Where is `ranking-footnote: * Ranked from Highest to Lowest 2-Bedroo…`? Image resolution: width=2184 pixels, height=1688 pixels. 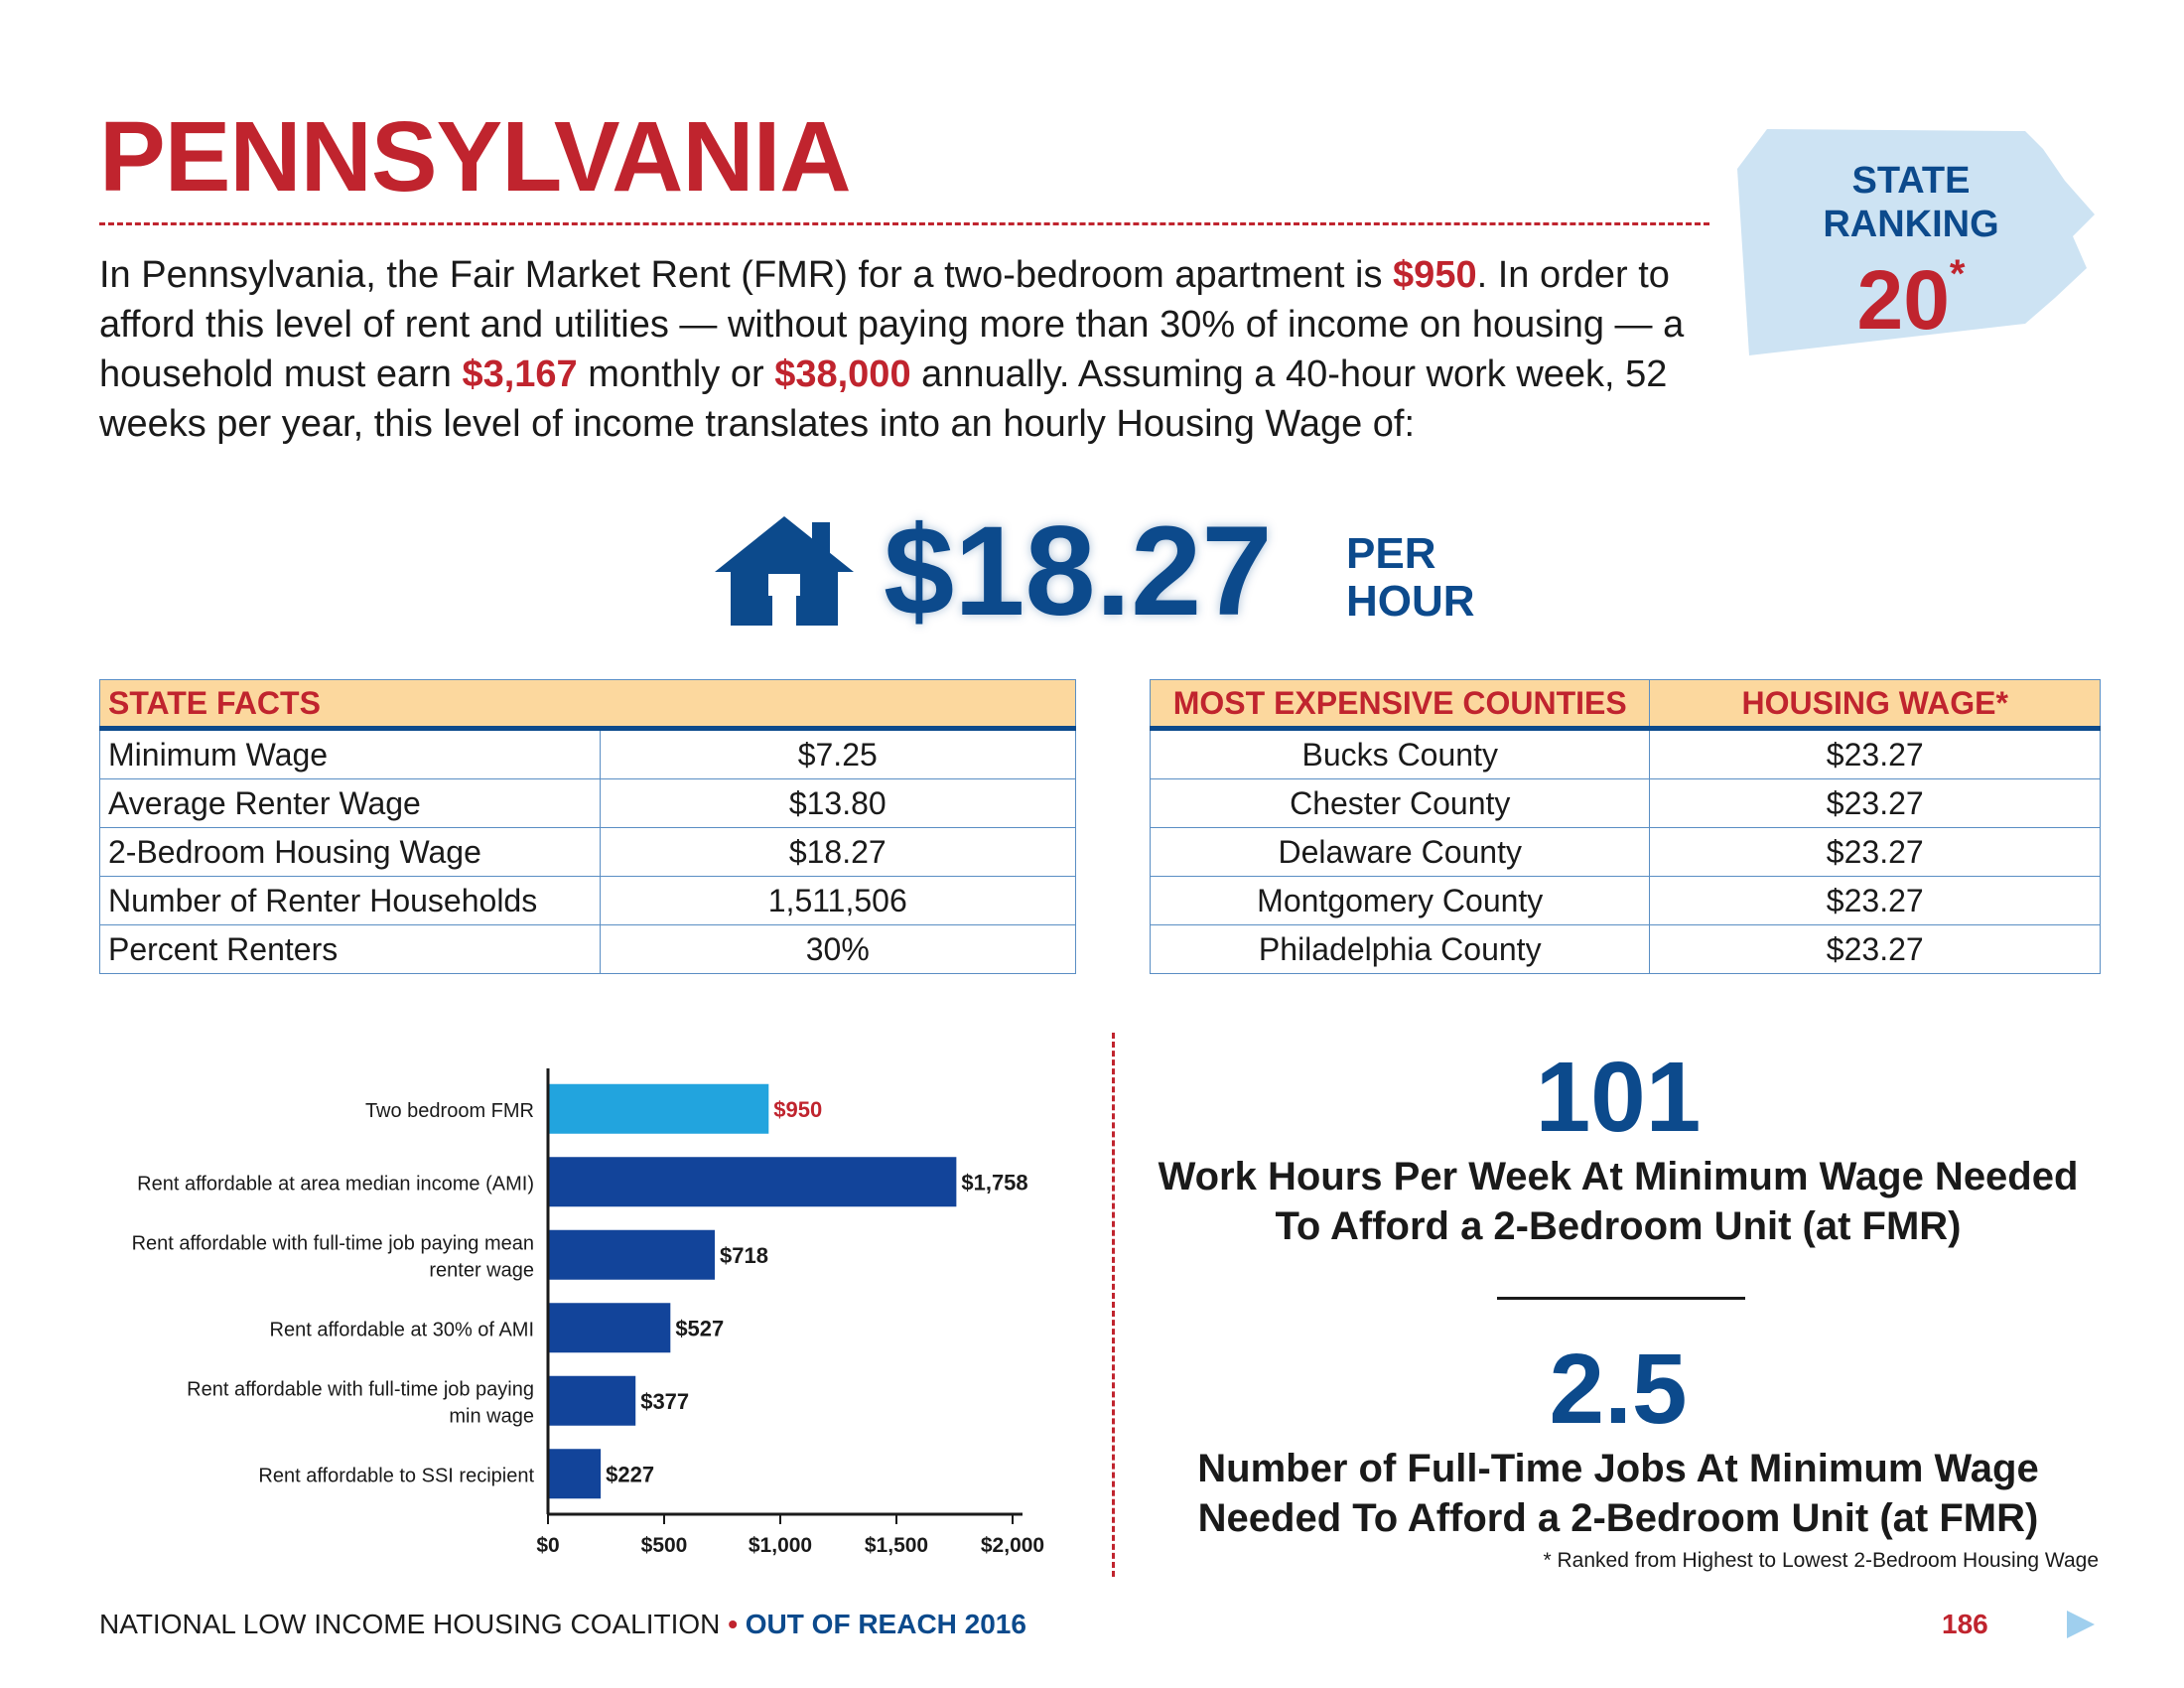 ranking-footnote: * Ranked from Highest to Lowest 2-Bedroo… is located at coordinates (1821, 1560).